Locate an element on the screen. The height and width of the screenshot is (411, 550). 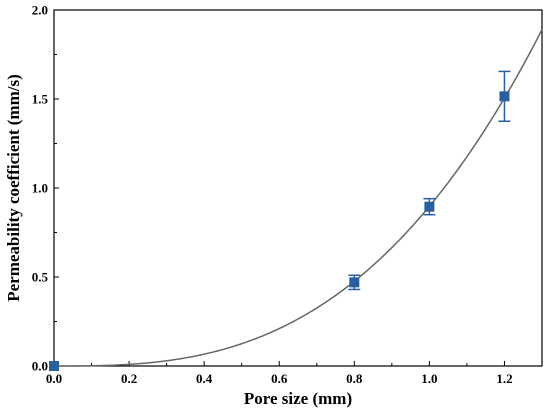
x-tick-label: 0.8 is located at coordinates (354, 378).